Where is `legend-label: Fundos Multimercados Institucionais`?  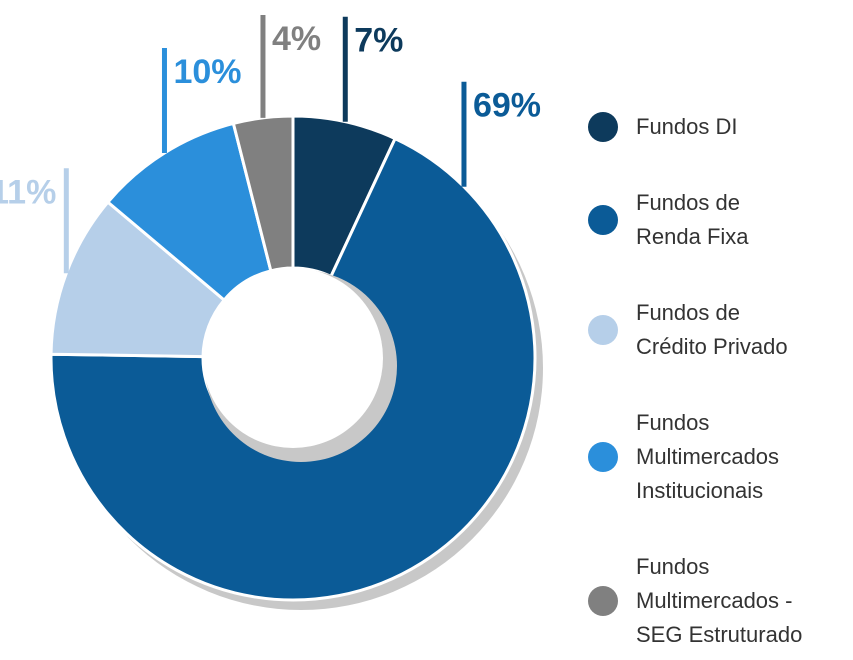
legend-label: Fundos Multimercados Institucionais is located at coordinates (708, 456).